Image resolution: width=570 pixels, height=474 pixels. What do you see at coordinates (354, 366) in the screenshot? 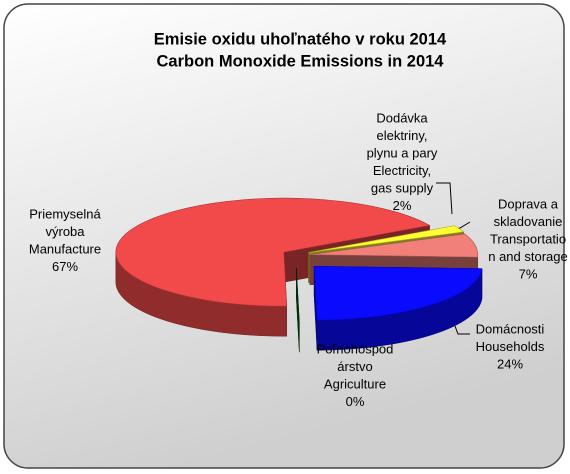
I see `slice-label: árstvo` at bounding box center [354, 366].